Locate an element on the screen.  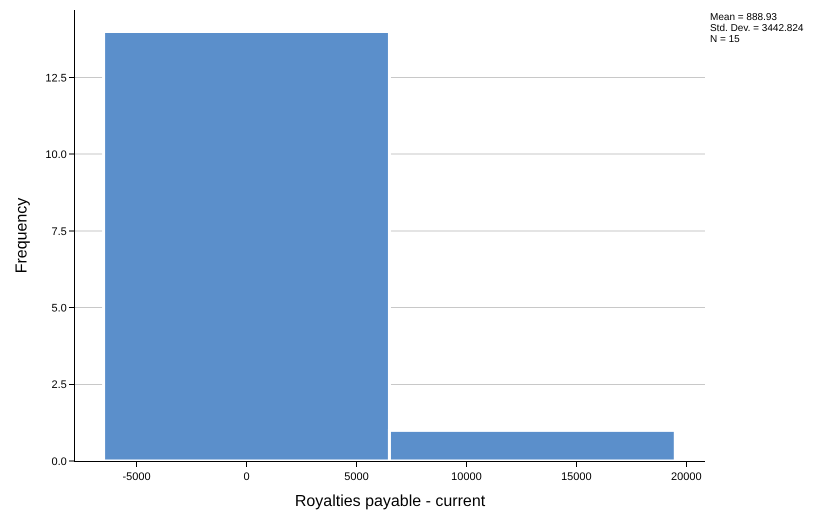
text: Std. Dev. = 3442.824 is located at coordinates (757, 28).